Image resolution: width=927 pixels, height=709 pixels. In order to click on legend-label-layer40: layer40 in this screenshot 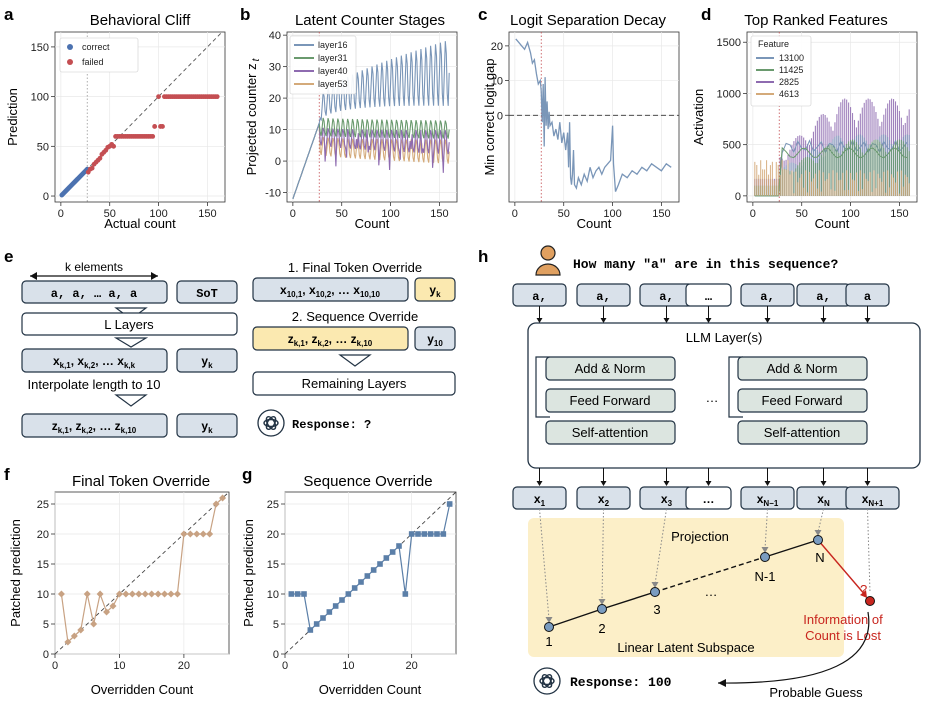, I will do `click(333, 71)`.